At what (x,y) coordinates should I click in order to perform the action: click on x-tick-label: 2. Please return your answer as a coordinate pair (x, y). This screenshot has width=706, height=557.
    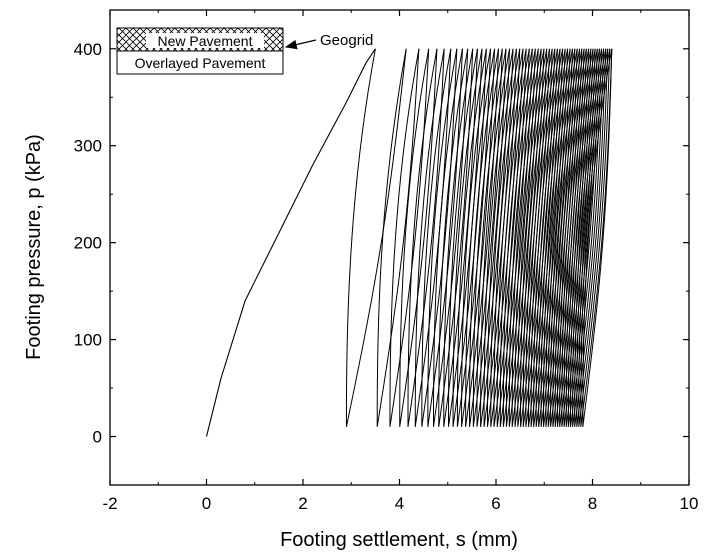
    Looking at the image, I should click on (302, 503).